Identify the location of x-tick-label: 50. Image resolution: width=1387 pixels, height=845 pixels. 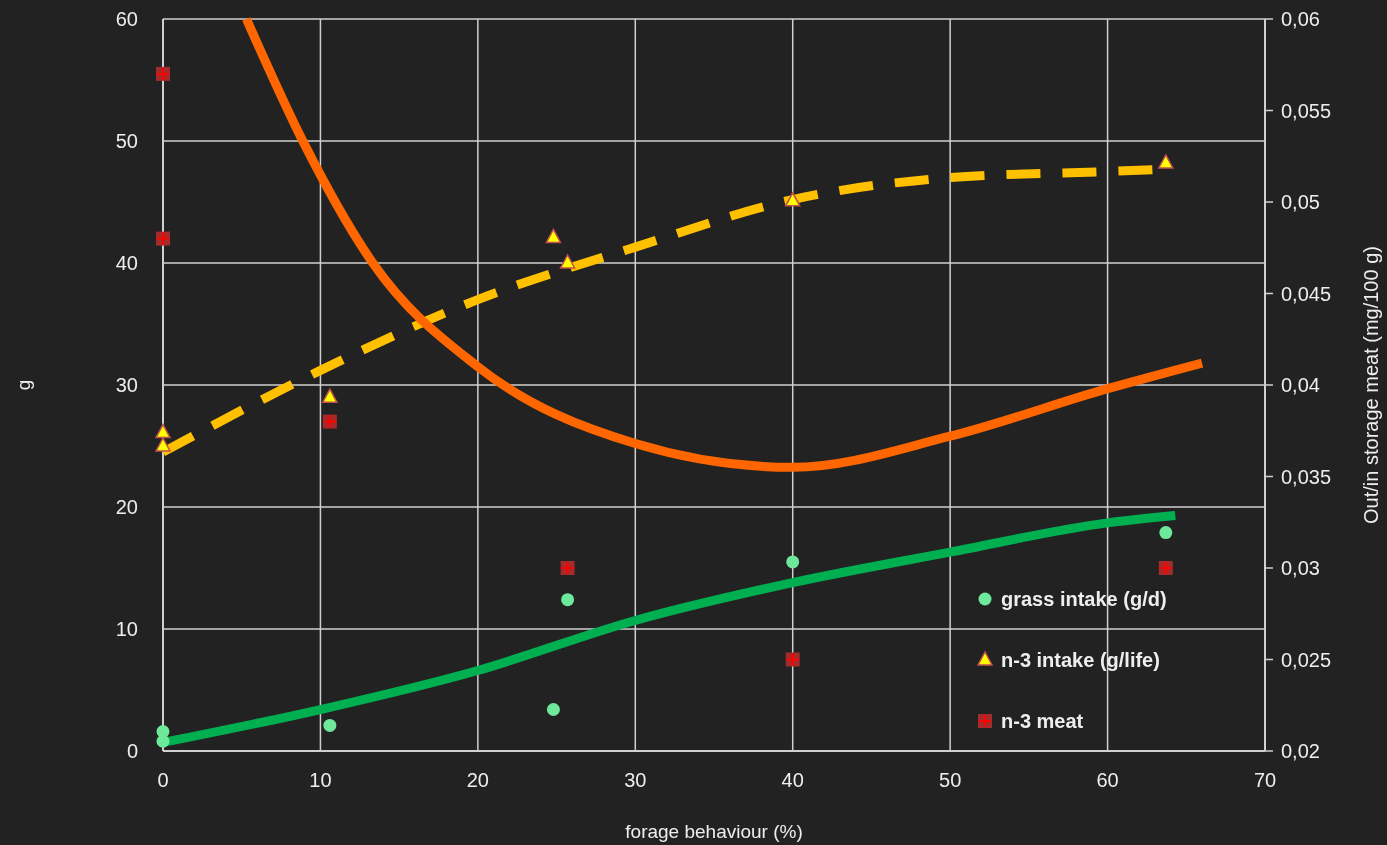
(950, 780).